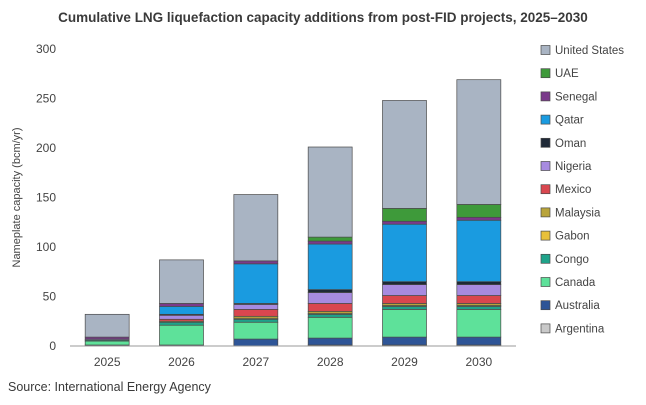 The width and height of the screenshot is (646, 405). What do you see at coordinates (256, 320) in the screenshot?
I see `bar-segment-congo-2027` at bounding box center [256, 320].